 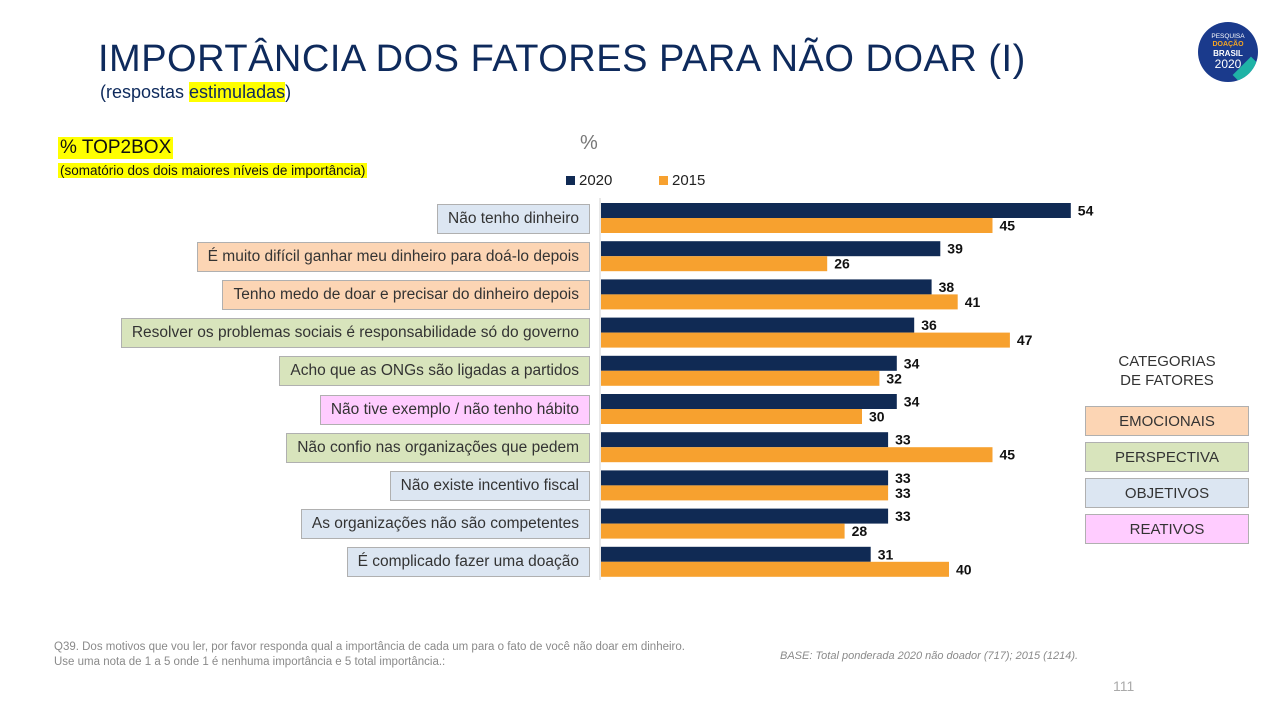 I want to click on legend-label-2020: 2020, so click(x=596, y=180).